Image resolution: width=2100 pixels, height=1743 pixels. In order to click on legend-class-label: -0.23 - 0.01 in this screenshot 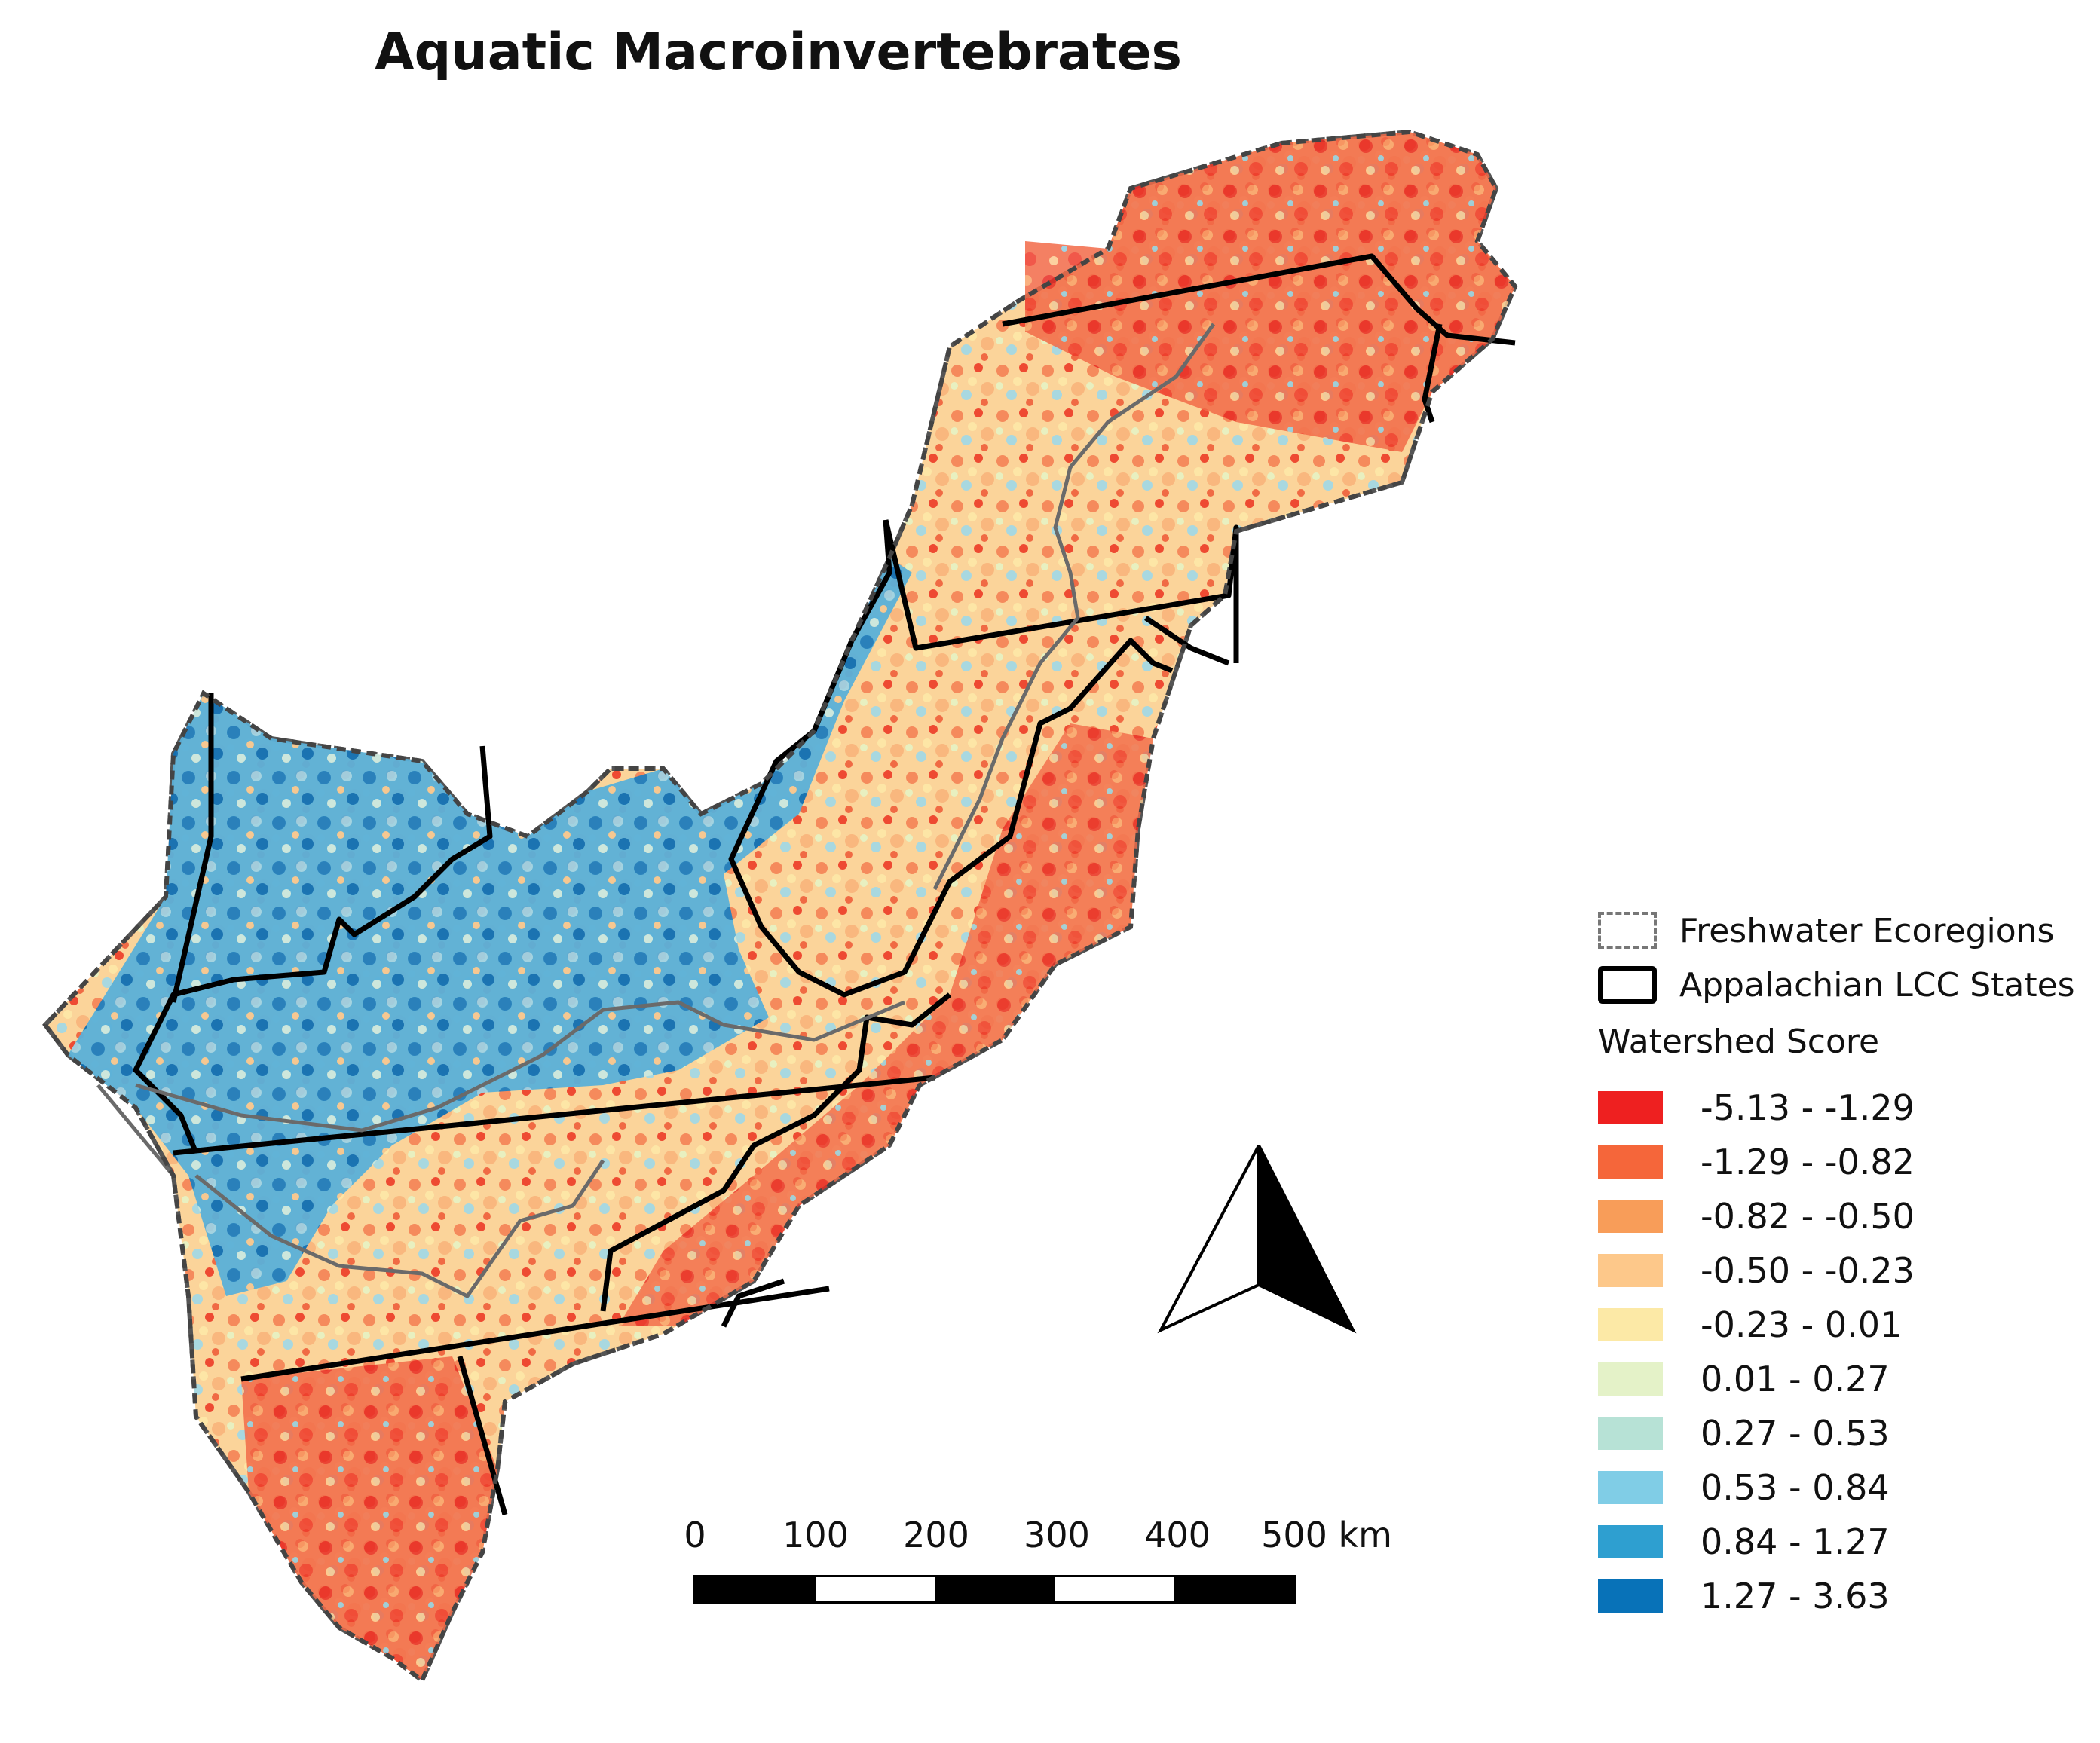, I will do `click(1802, 1324)`.